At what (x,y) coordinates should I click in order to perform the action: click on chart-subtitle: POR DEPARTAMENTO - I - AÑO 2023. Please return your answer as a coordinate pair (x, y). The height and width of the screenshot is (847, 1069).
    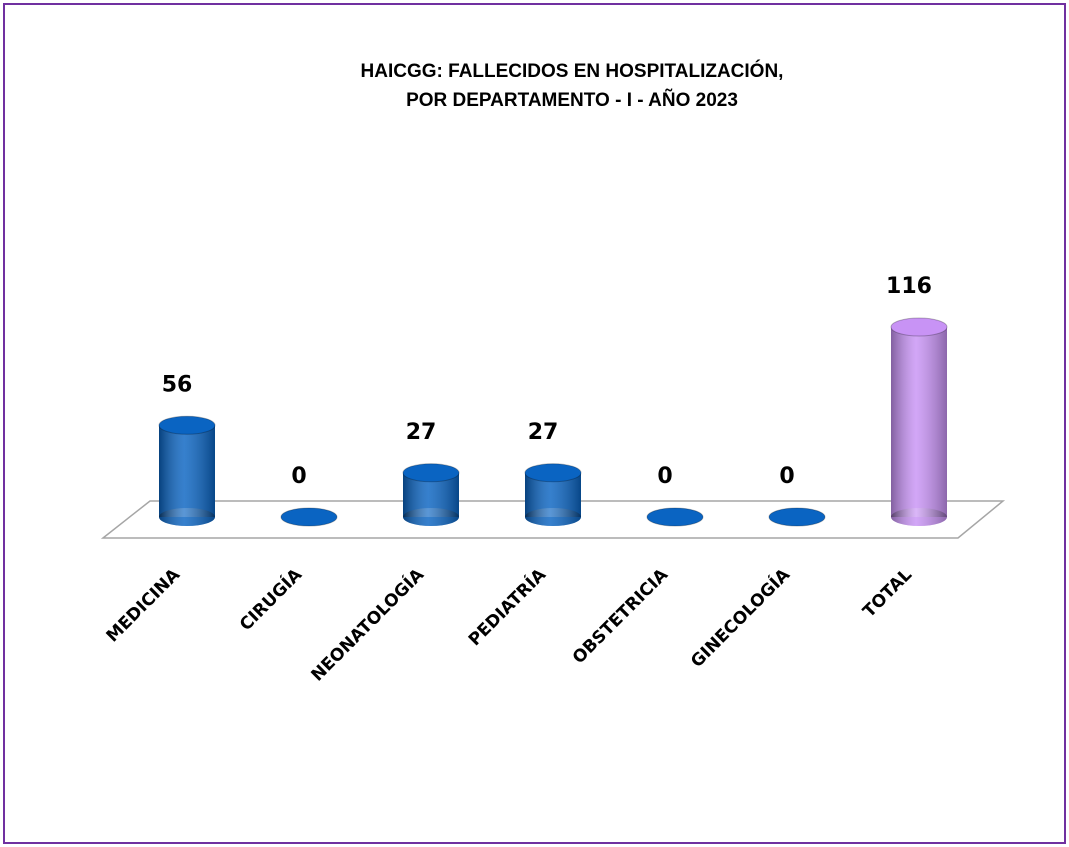
    Looking at the image, I should click on (572, 100).